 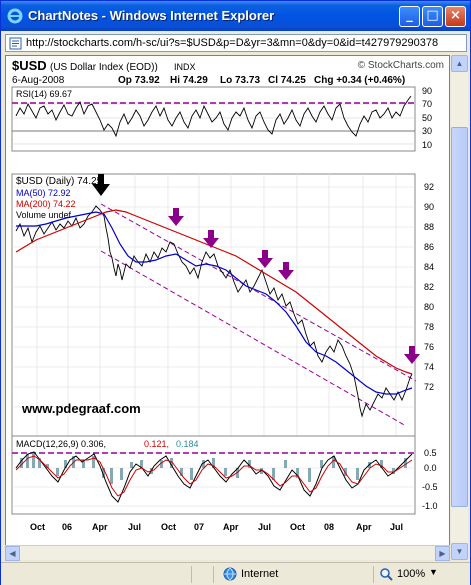 I want to click on rsi-tick: 10, so click(x=427, y=145).